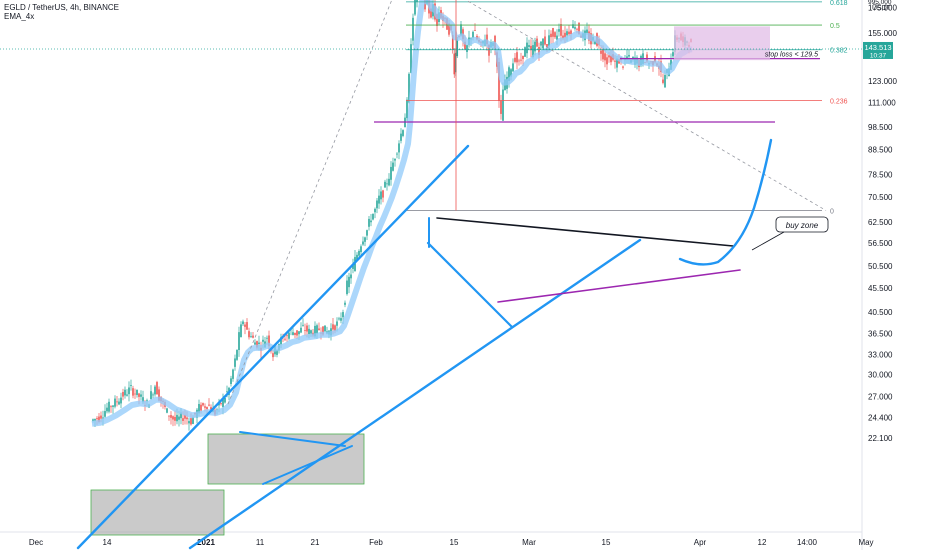 Image resolution: width=932 pixels, height=555 pixels. Describe the element at coordinates (880, 197) in the screenshot. I see `y-tick-label: 70.500` at that location.